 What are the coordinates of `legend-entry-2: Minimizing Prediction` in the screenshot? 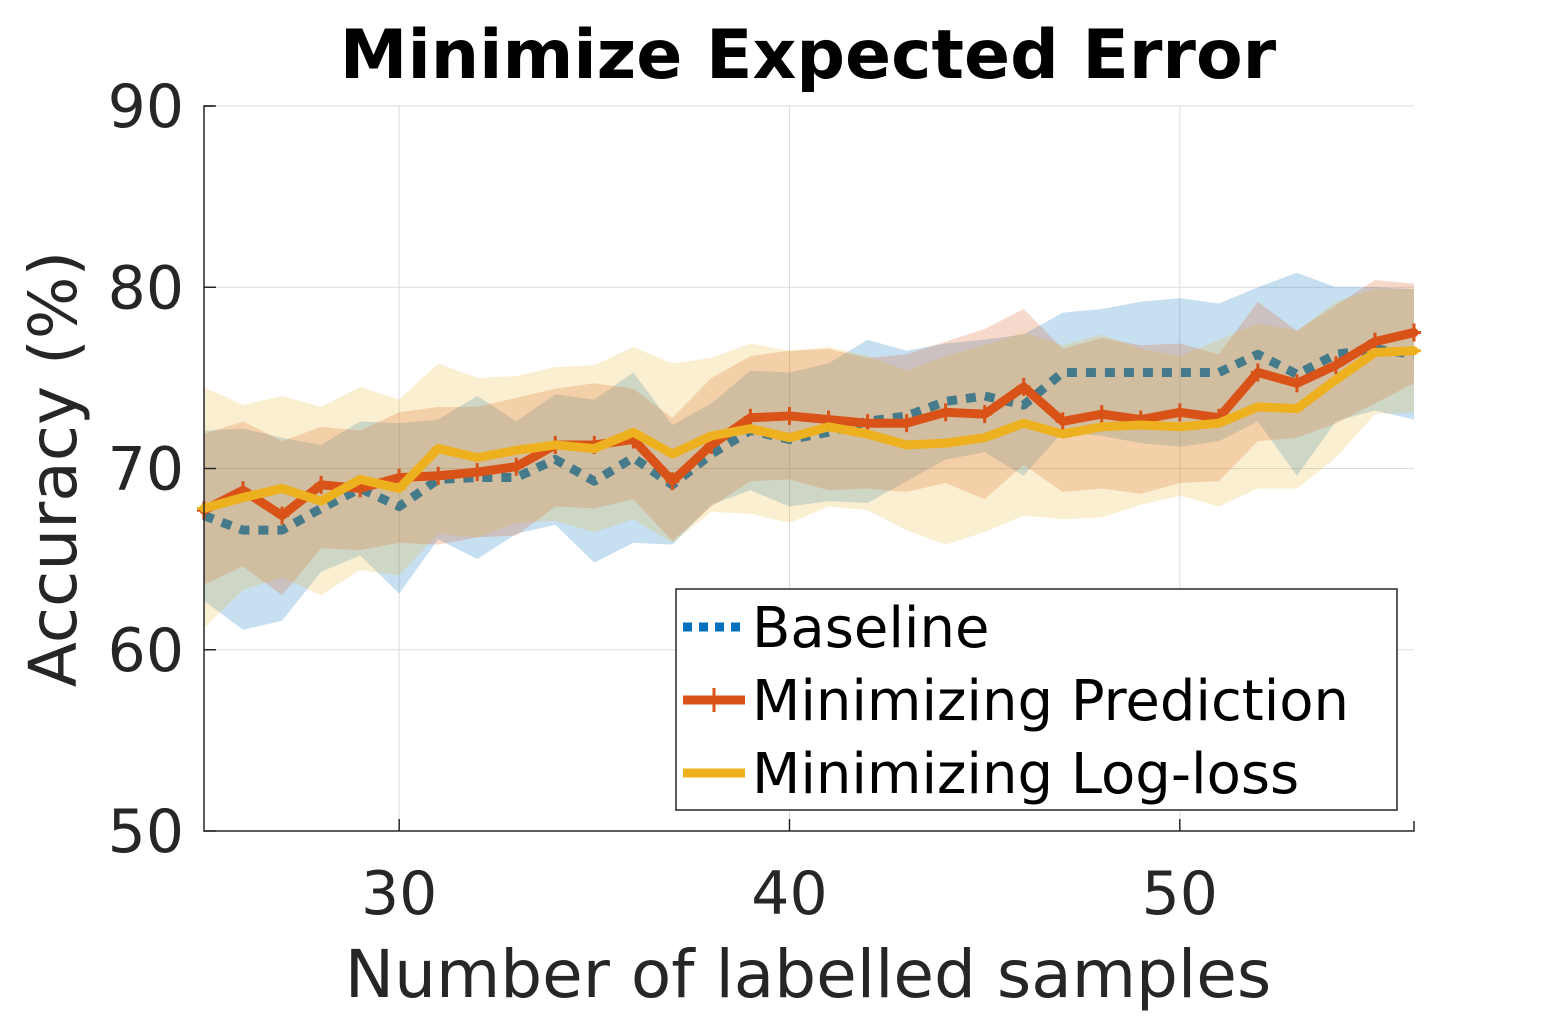 It's located at (1016, 701).